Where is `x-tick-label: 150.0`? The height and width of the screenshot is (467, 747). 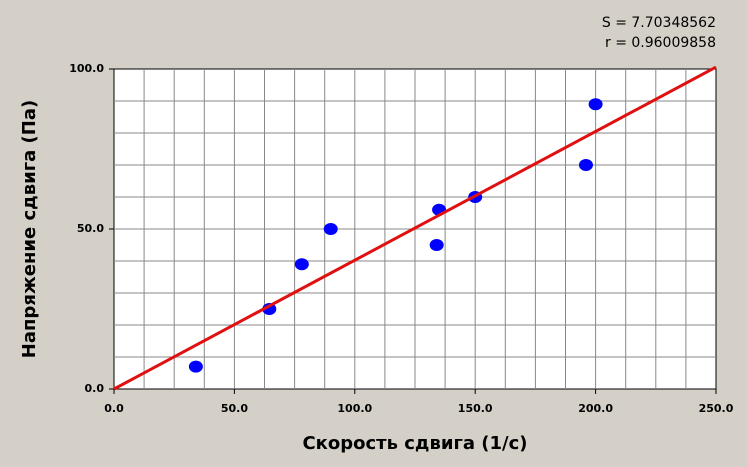 x-tick-label: 150.0 is located at coordinates (475, 408).